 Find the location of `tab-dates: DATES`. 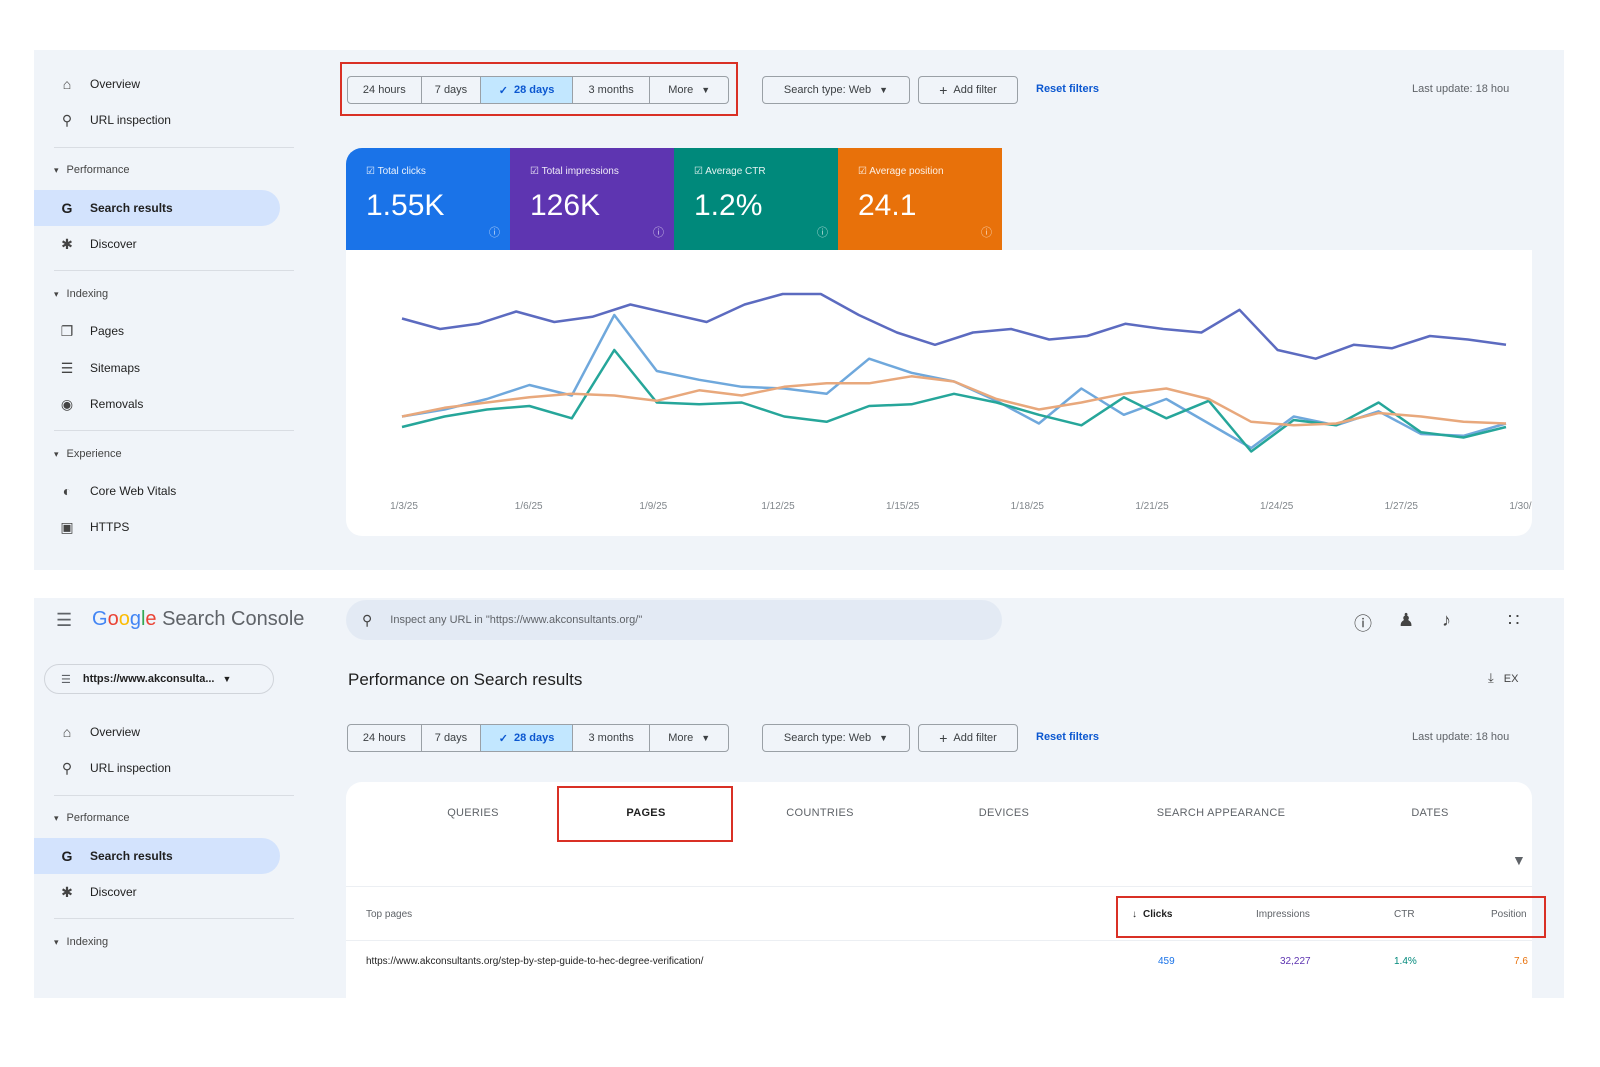

tab-dates: DATES is located at coordinates (1430, 813).